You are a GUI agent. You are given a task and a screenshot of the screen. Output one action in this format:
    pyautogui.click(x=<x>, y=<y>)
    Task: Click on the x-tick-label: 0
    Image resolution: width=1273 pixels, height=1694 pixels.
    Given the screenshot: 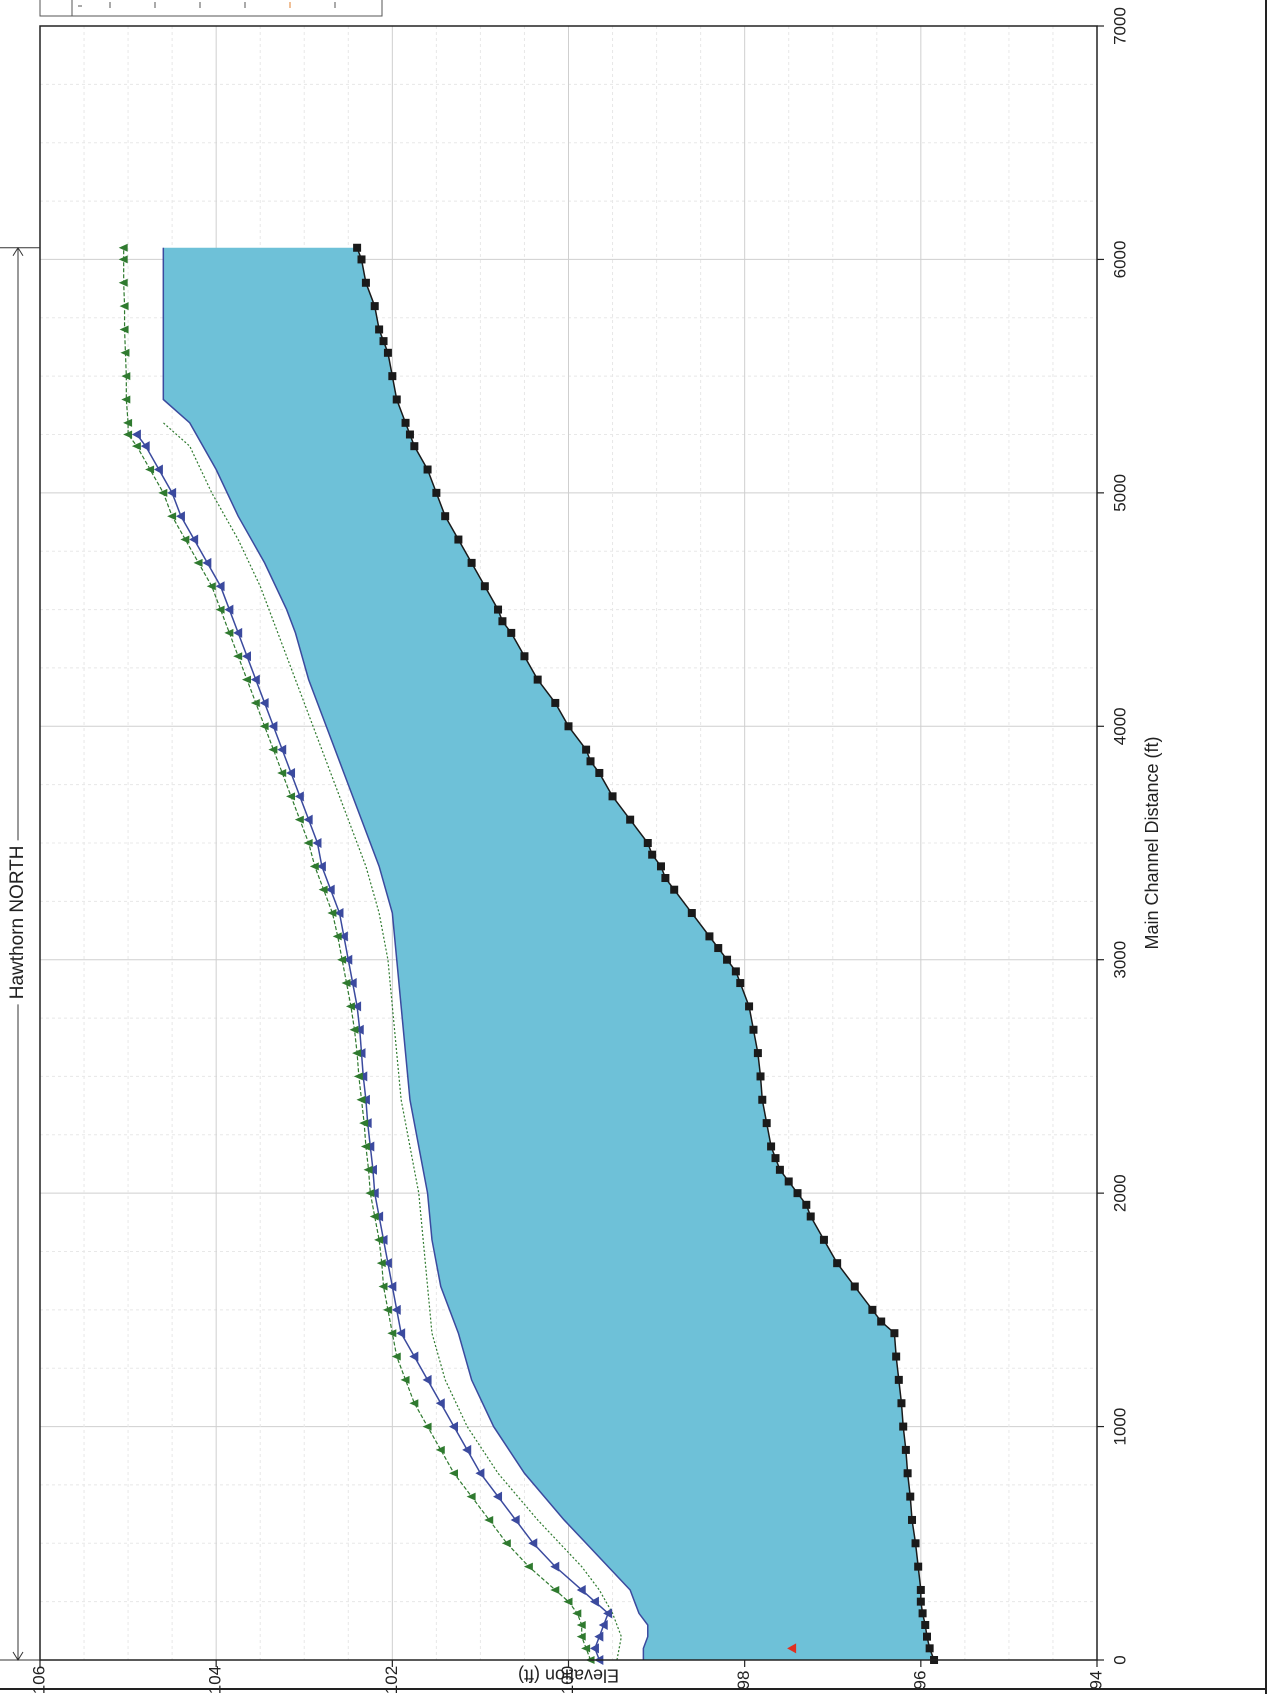 What is the action you would take?
    pyautogui.click(x=1119, y=1659)
    